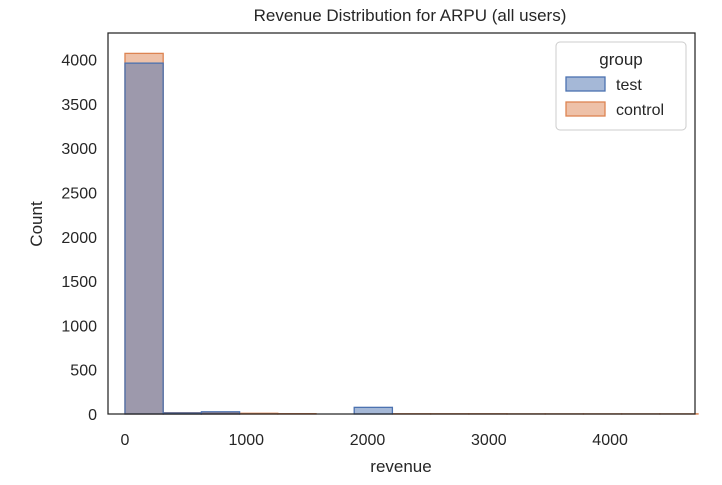 This screenshot has height=485, width=722. What do you see at coordinates (629, 85) in the screenshot?
I see `legend-label-test: test` at bounding box center [629, 85].